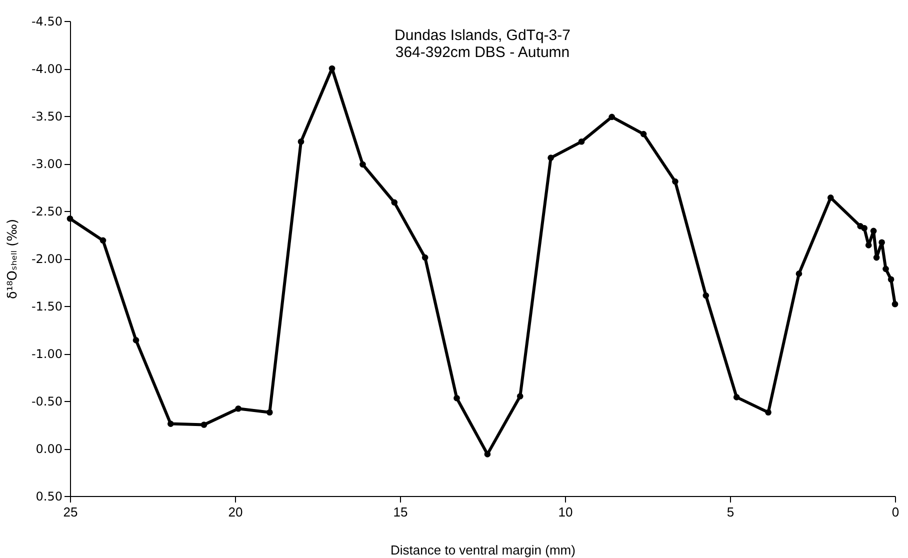  Describe the element at coordinates (46, 401) in the screenshot. I see `y-tick-label: -0.50` at that location.